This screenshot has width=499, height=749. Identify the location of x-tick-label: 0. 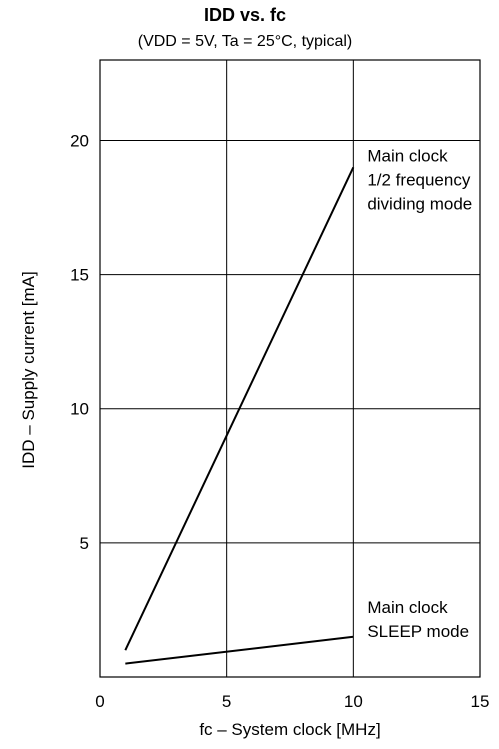
(99, 701).